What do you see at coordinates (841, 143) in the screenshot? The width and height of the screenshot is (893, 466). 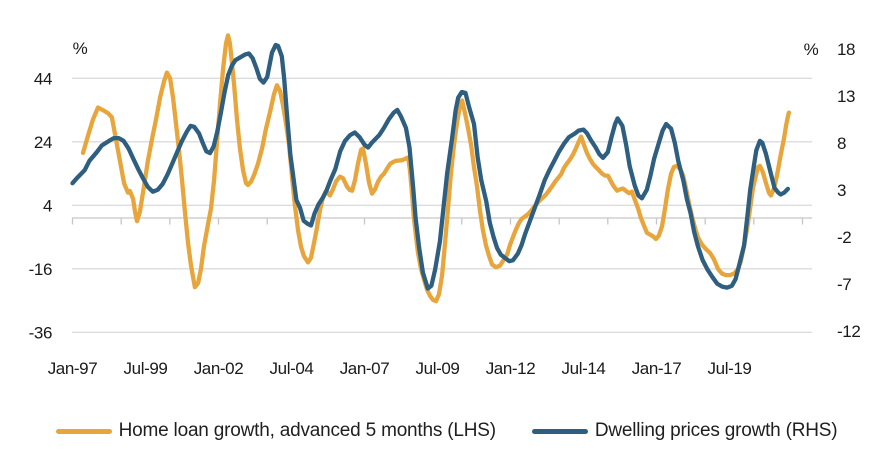 I see `y-axis-label-right: 8` at bounding box center [841, 143].